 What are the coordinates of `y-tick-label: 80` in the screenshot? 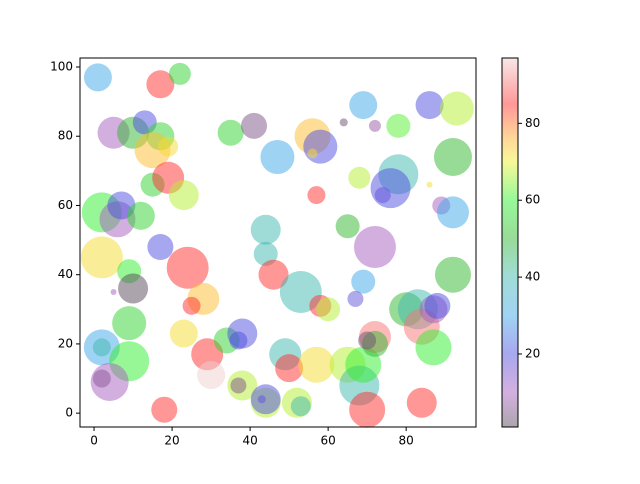 It's located at (65, 136).